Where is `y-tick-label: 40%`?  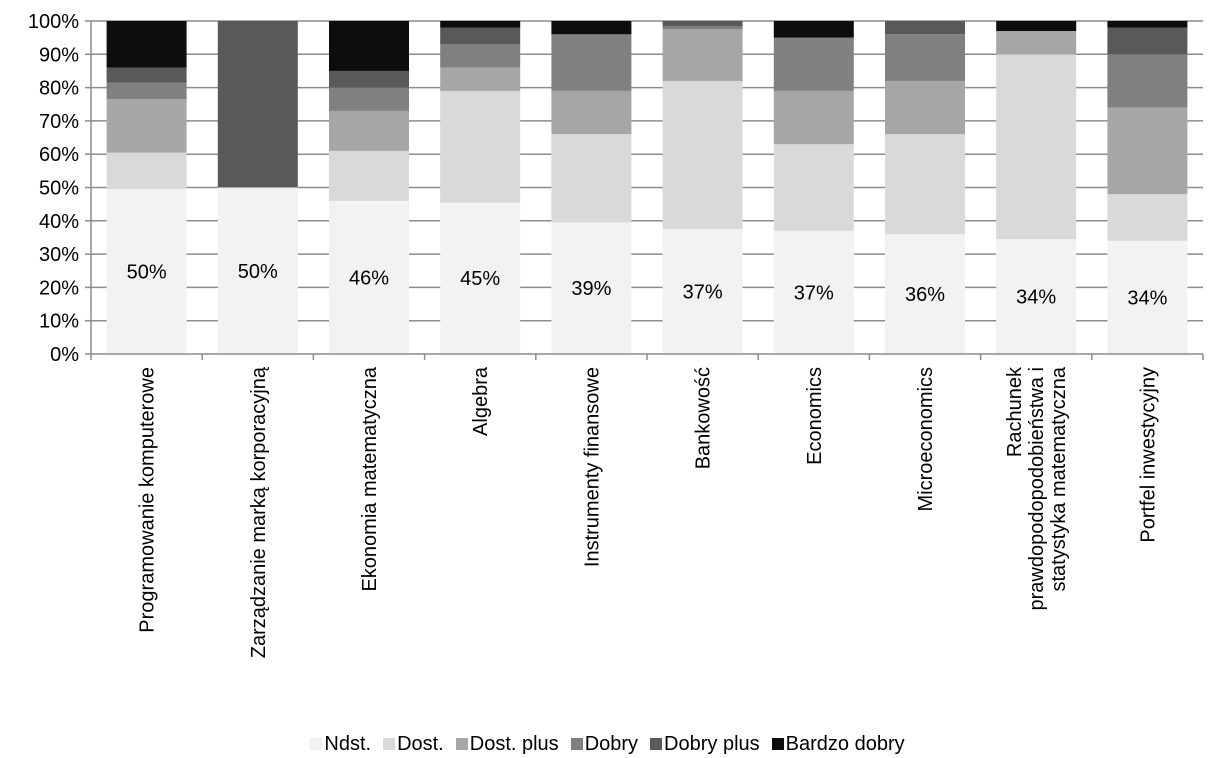
y-tick-label: 40% is located at coordinates (59, 222).